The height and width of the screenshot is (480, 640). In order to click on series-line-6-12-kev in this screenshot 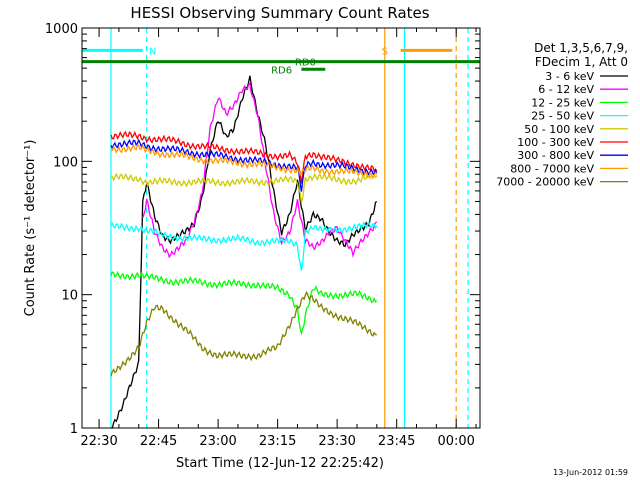, I will do `click(260, 170)`.